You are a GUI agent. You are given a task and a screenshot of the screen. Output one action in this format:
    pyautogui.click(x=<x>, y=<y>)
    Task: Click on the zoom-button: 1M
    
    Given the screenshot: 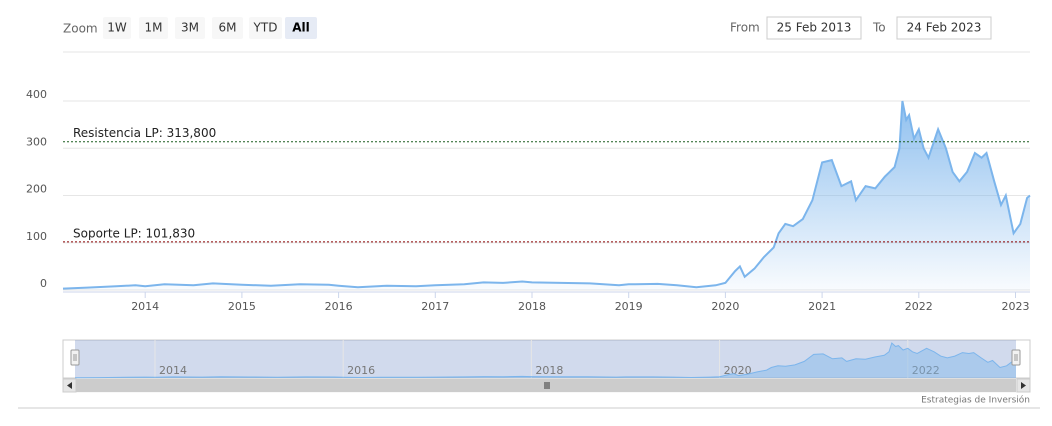 What is the action you would take?
    pyautogui.click(x=153, y=28)
    